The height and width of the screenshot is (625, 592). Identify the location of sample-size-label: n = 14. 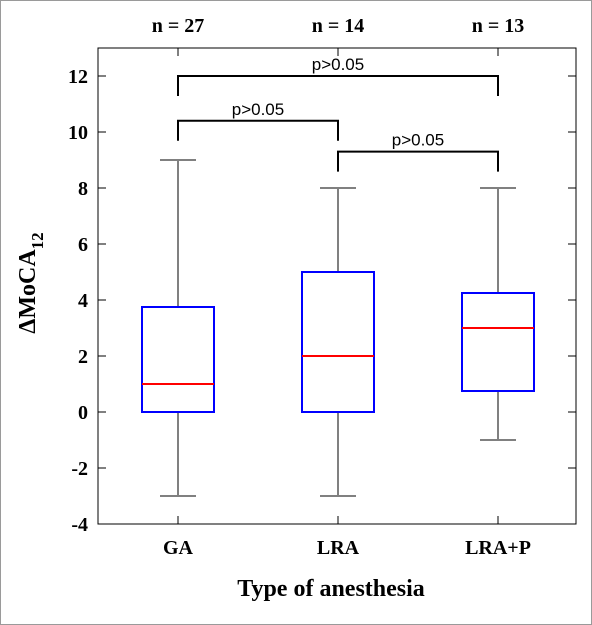
(338, 26).